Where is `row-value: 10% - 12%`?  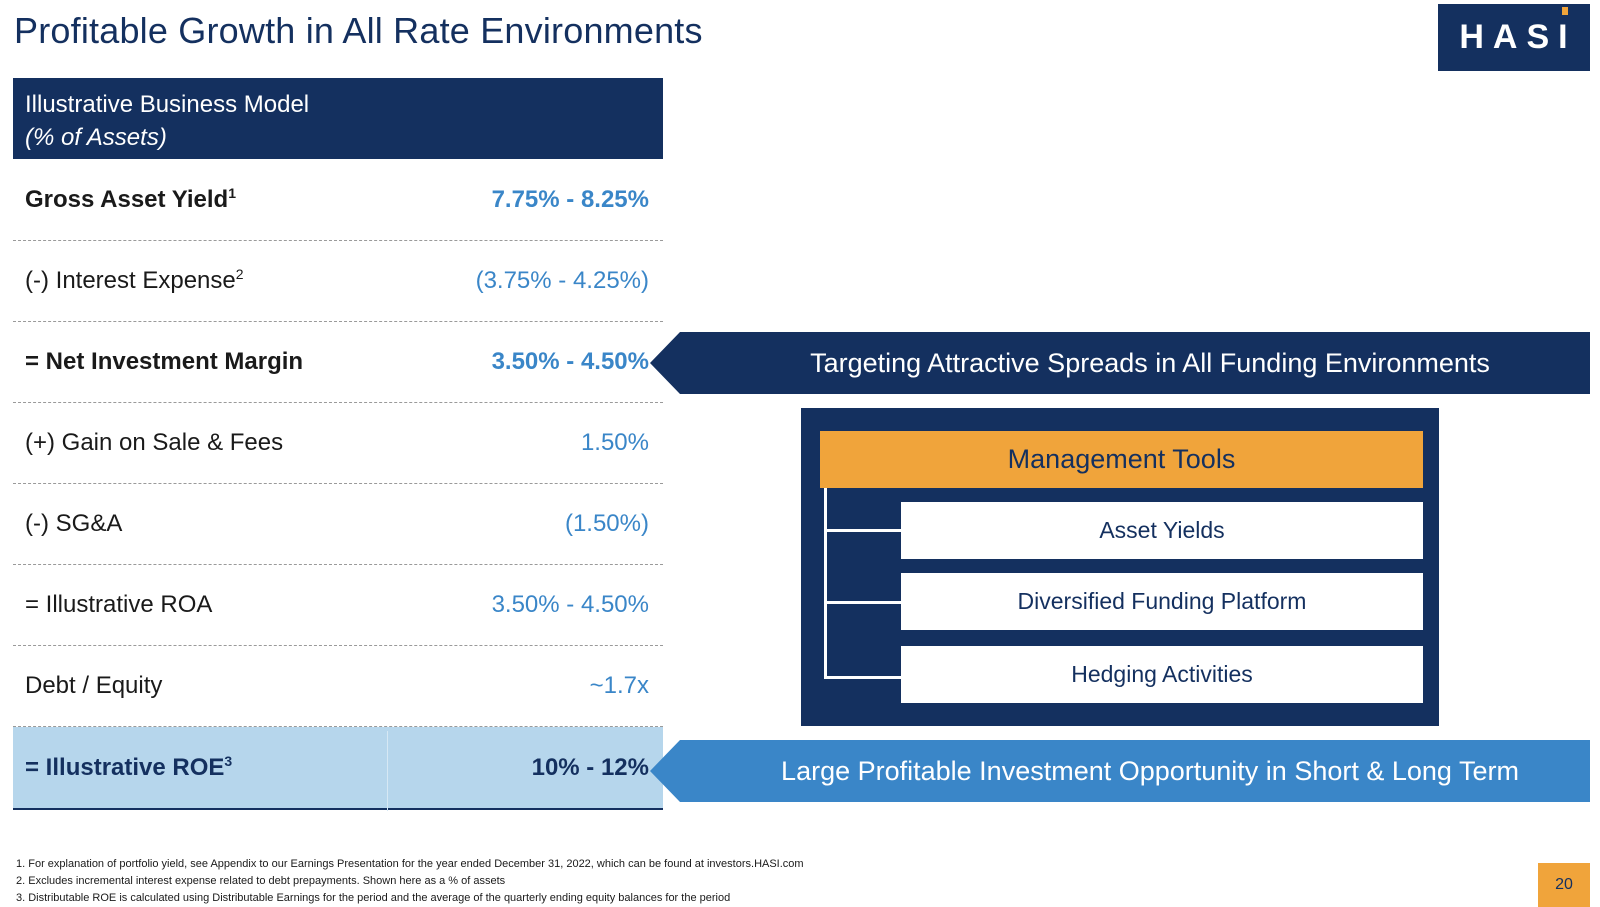 row-value: 10% - 12% is located at coordinates (590, 767).